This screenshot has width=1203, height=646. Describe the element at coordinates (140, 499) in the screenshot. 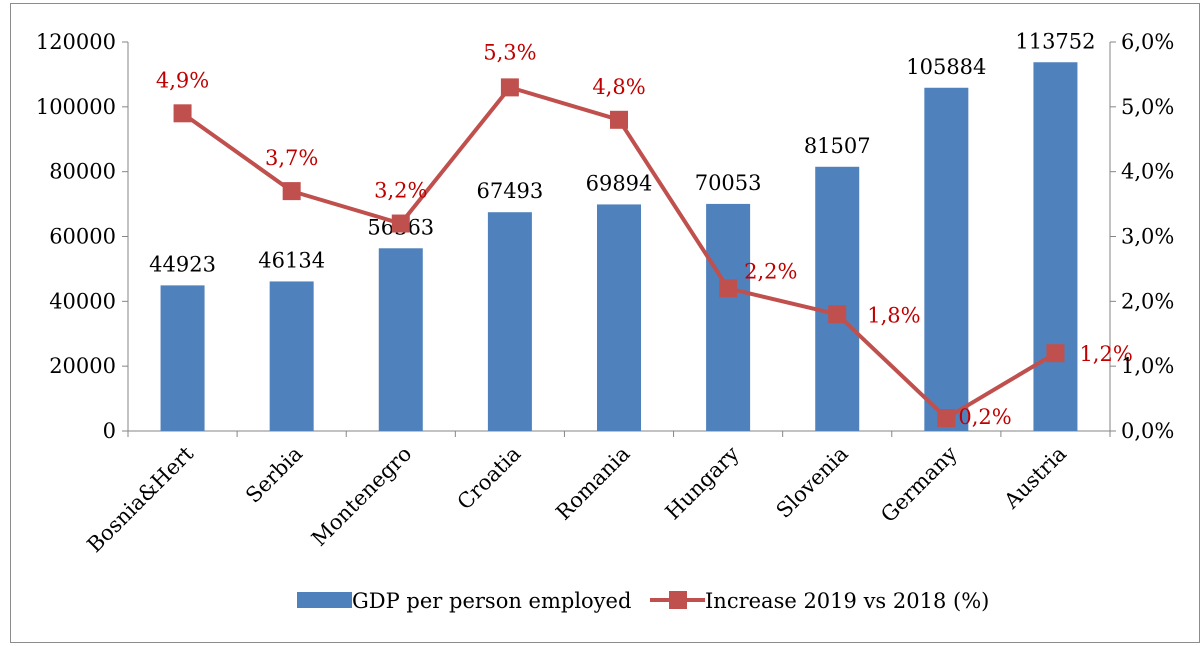

I see `category-label: Bosnia&Hert` at that location.